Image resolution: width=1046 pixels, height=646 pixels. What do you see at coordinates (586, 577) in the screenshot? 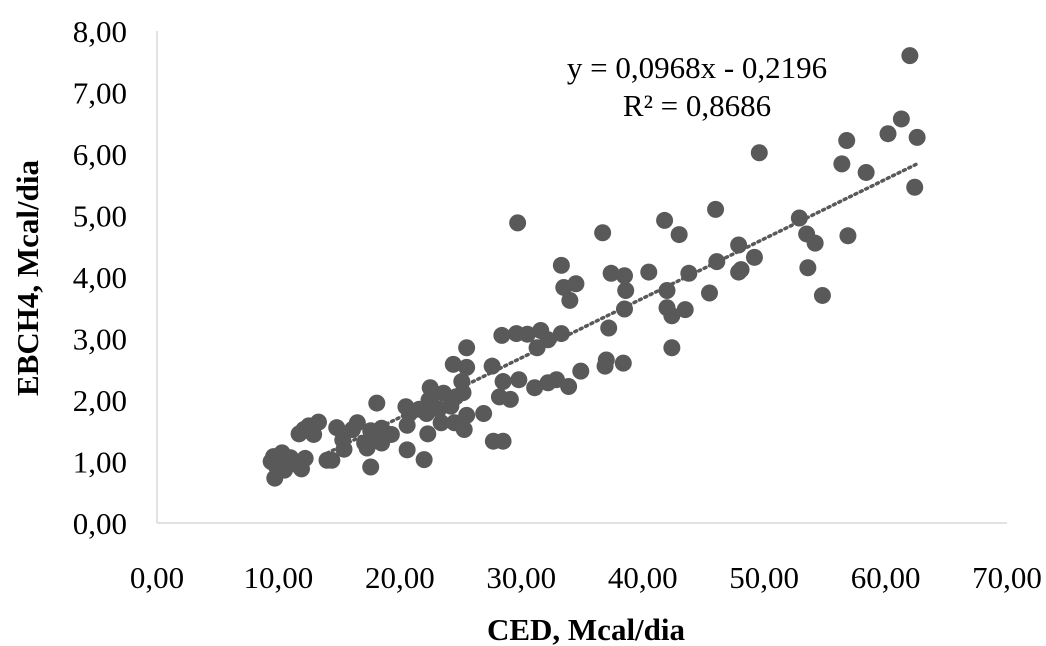
I see `x-tick-labels: 0,00 10,00 20,00 30,00 40,00 50,00 60,00 70,00` at bounding box center [586, 577].